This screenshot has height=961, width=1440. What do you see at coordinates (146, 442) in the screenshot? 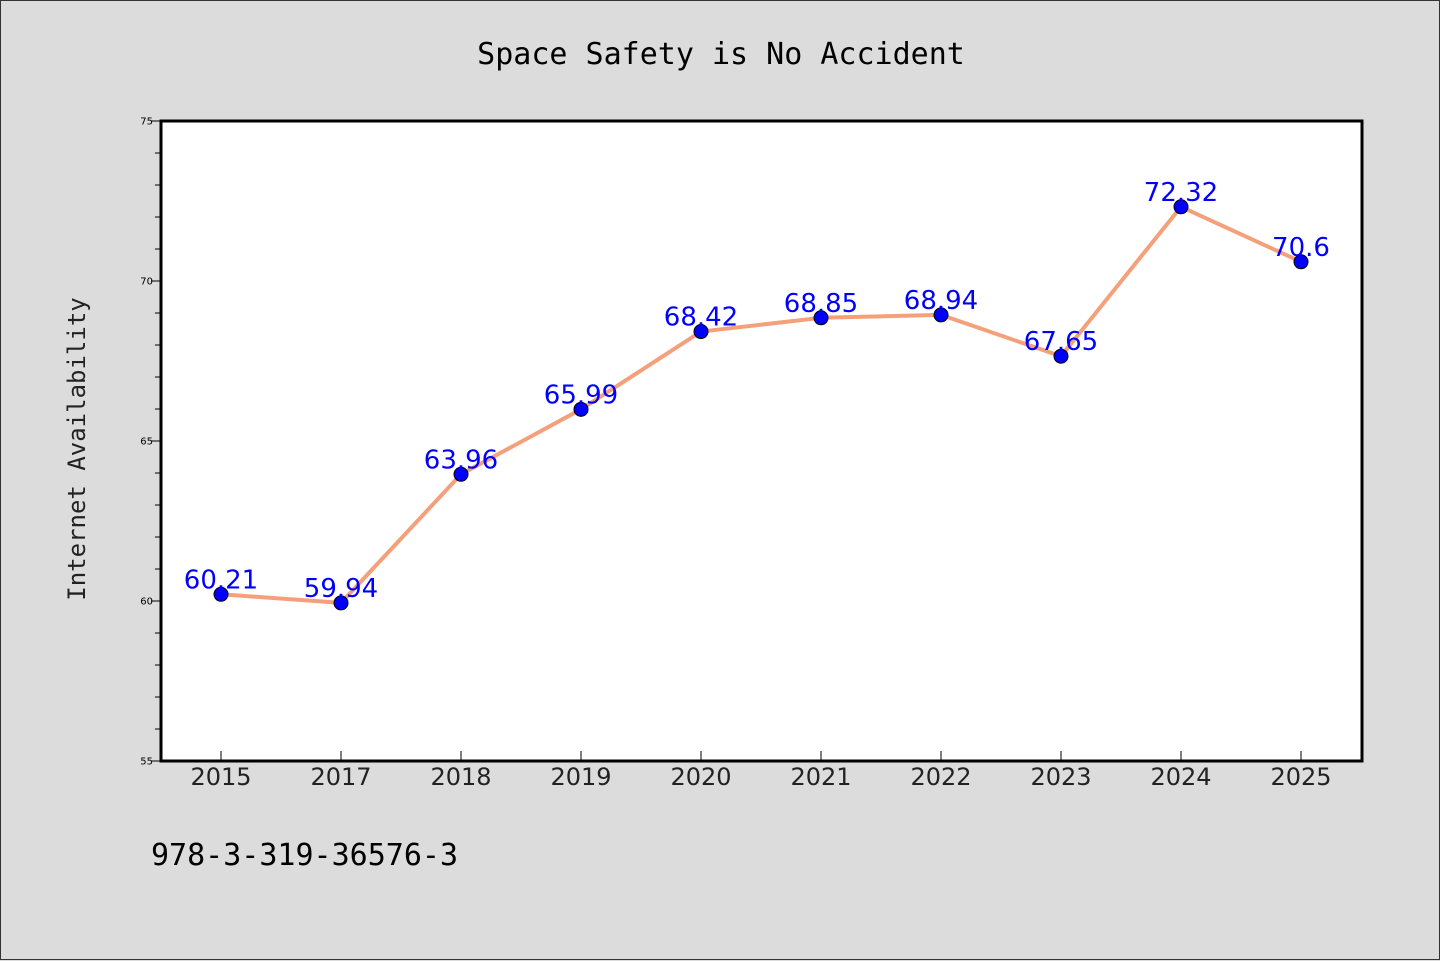
I see `y-tick-label: 65` at bounding box center [146, 442].